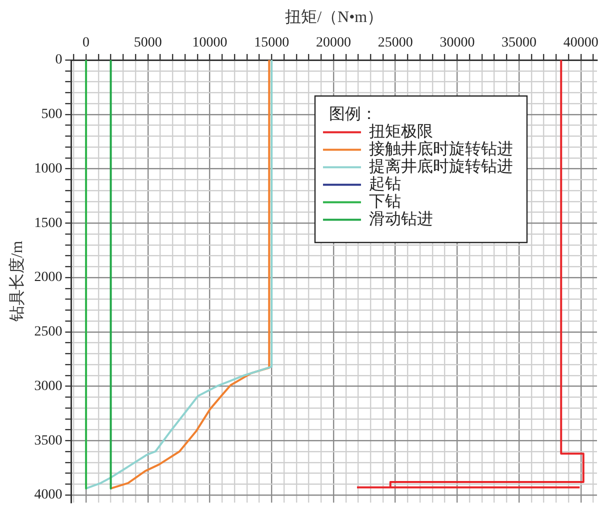  I want to click on legend-title: 图例：, so click(353, 114).